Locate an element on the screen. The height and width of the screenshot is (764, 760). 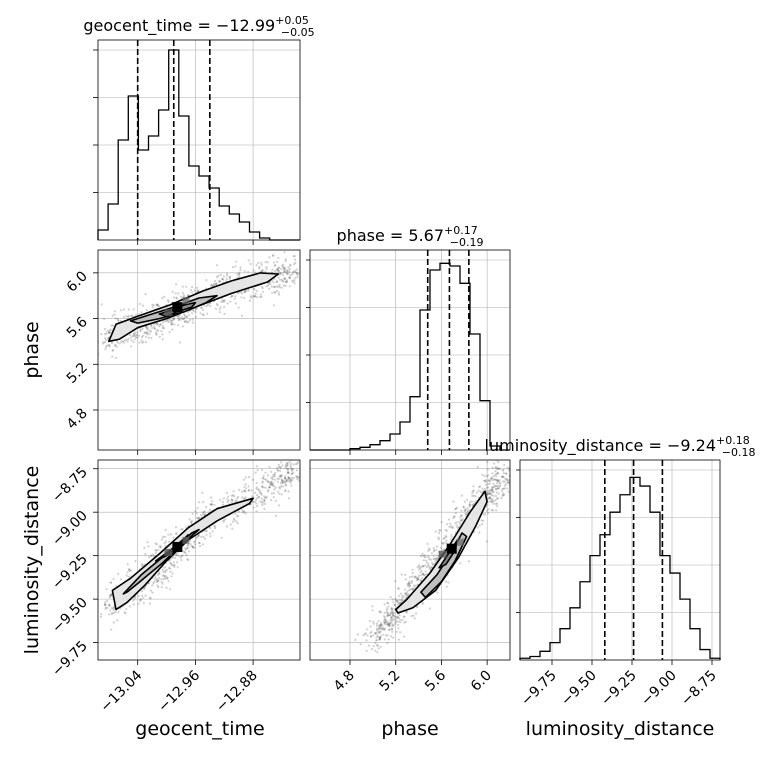
x-tick-label-luminosity_distance: −9.75 is located at coordinates (539, 689).